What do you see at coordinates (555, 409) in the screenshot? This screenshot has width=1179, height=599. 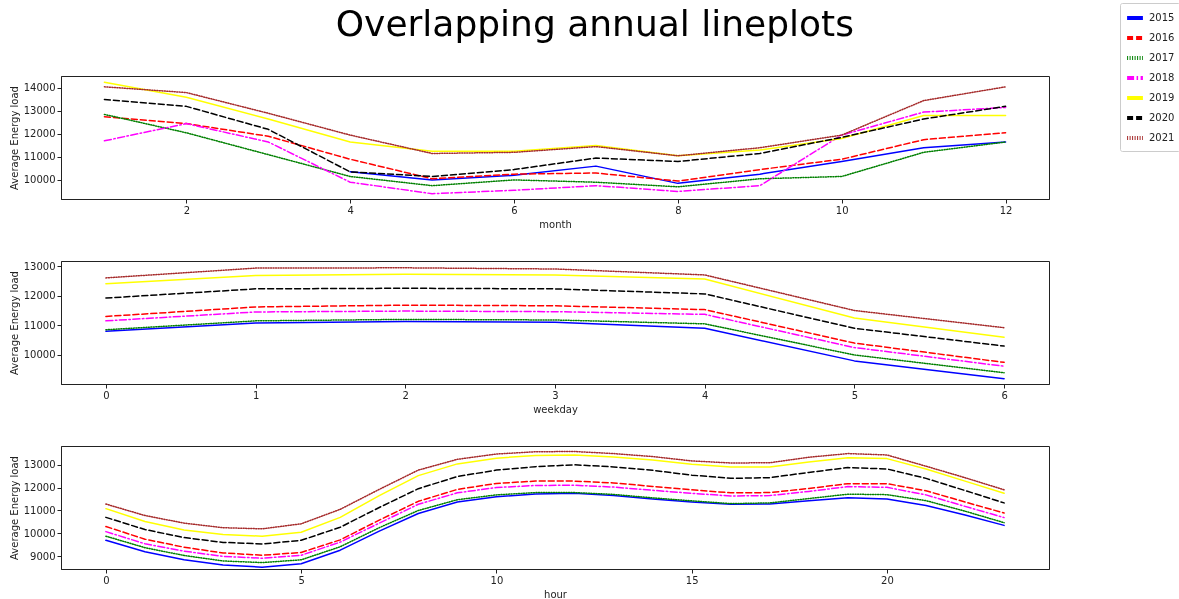 I see `x-axis-title: weekday` at bounding box center [555, 409].